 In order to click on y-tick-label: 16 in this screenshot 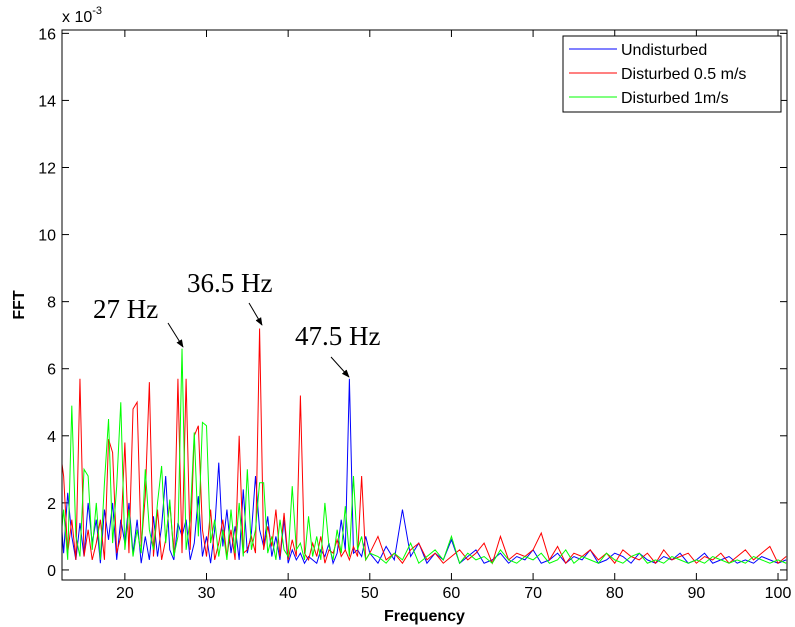, I will do `click(47, 34)`.